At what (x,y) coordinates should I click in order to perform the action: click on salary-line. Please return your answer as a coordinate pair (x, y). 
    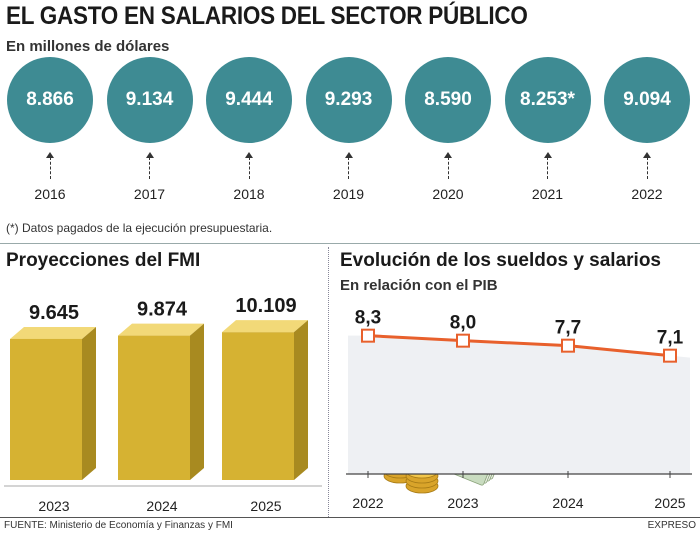
    Looking at the image, I should click on (519, 346).